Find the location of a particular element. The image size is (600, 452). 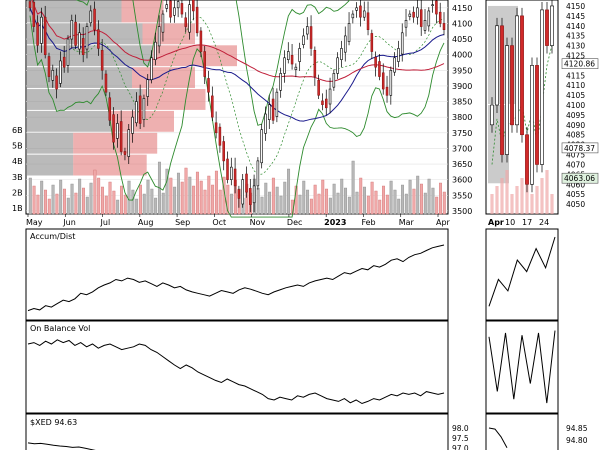

volume-tick-label: 5B is located at coordinates (17, 146).